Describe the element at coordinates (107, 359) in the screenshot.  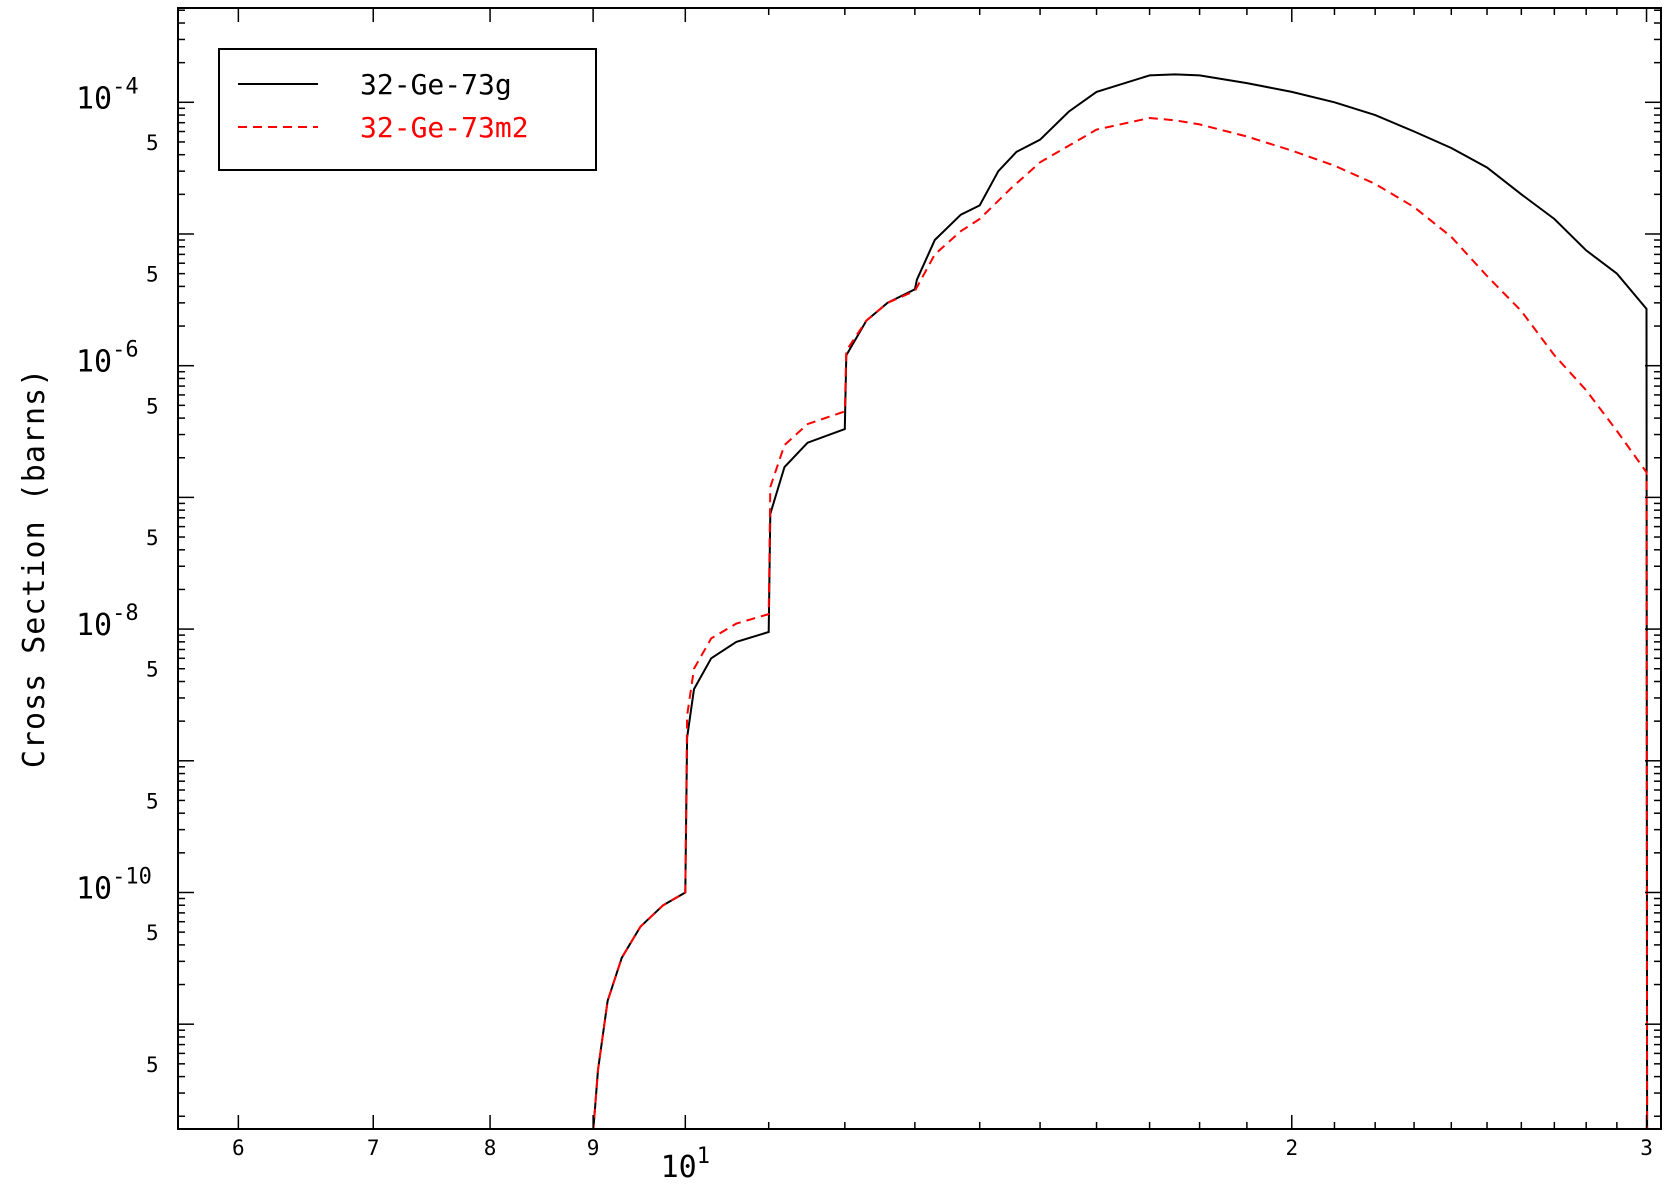
I see `y-tick-label: 10⁻⁶` at that location.